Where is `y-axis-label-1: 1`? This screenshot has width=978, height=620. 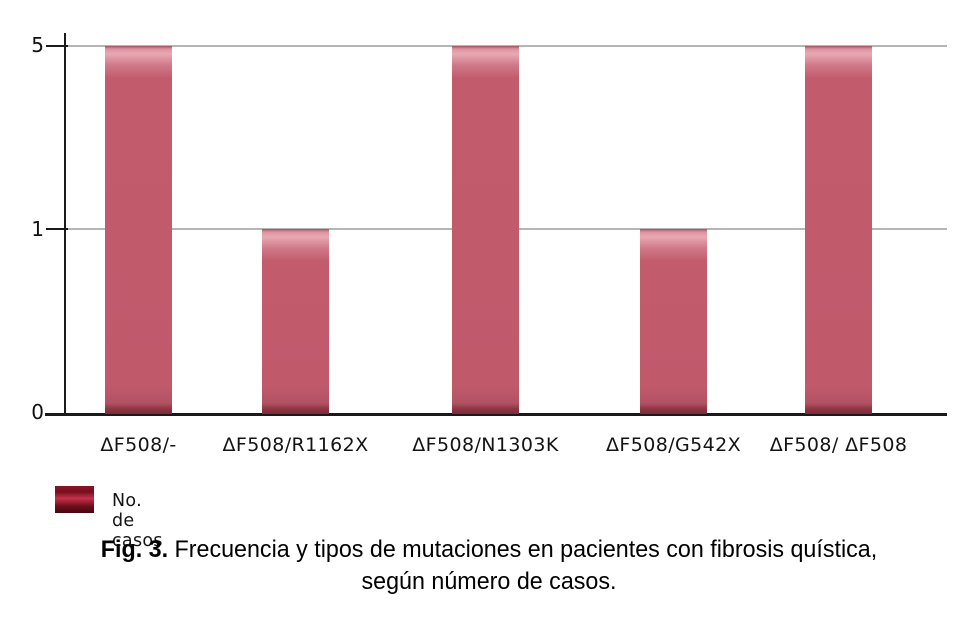 y-axis-label-1: 1 is located at coordinates (37, 229).